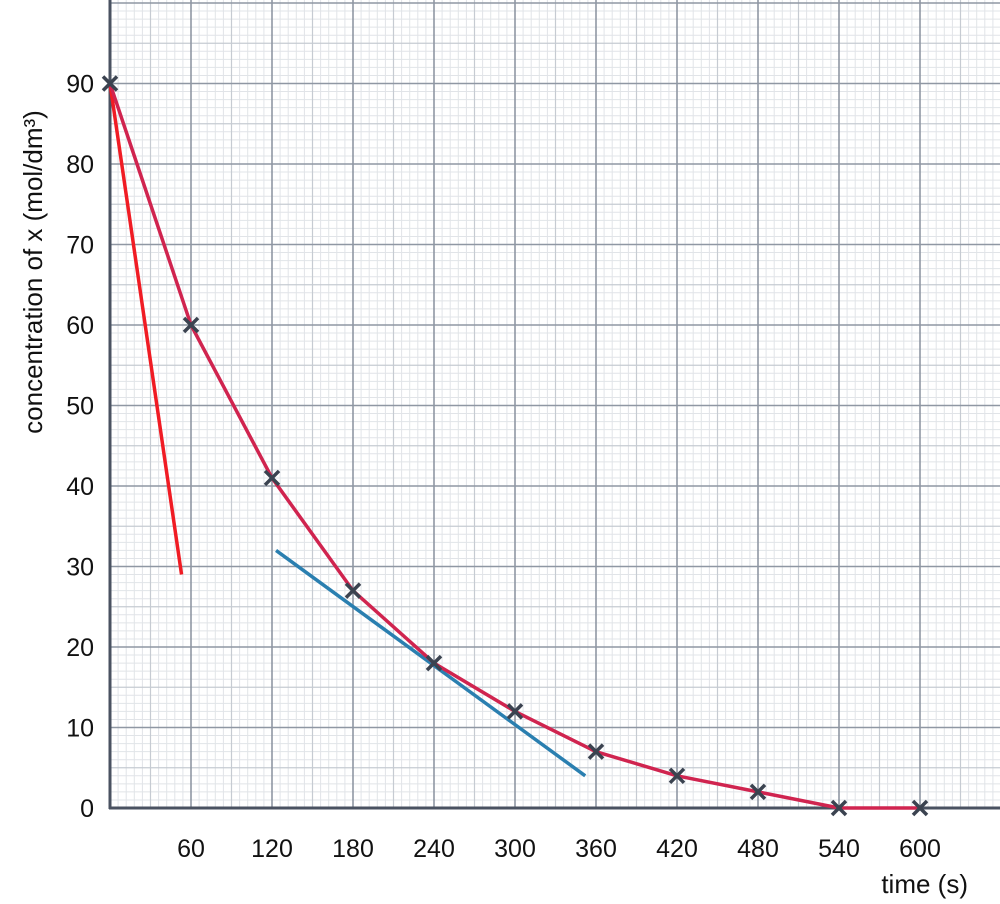 The height and width of the screenshot is (904, 1000). What do you see at coordinates (515, 849) in the screenshot?
I see `x-tick-label: 300` at bounding box center [515, 849].